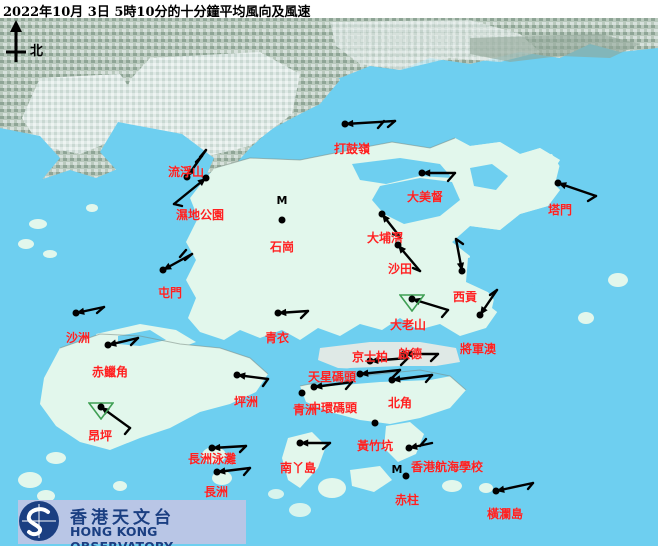  Describe the element at coordinates (282, 247) in the screenshot. I see `station-label: 石崗` at that location.